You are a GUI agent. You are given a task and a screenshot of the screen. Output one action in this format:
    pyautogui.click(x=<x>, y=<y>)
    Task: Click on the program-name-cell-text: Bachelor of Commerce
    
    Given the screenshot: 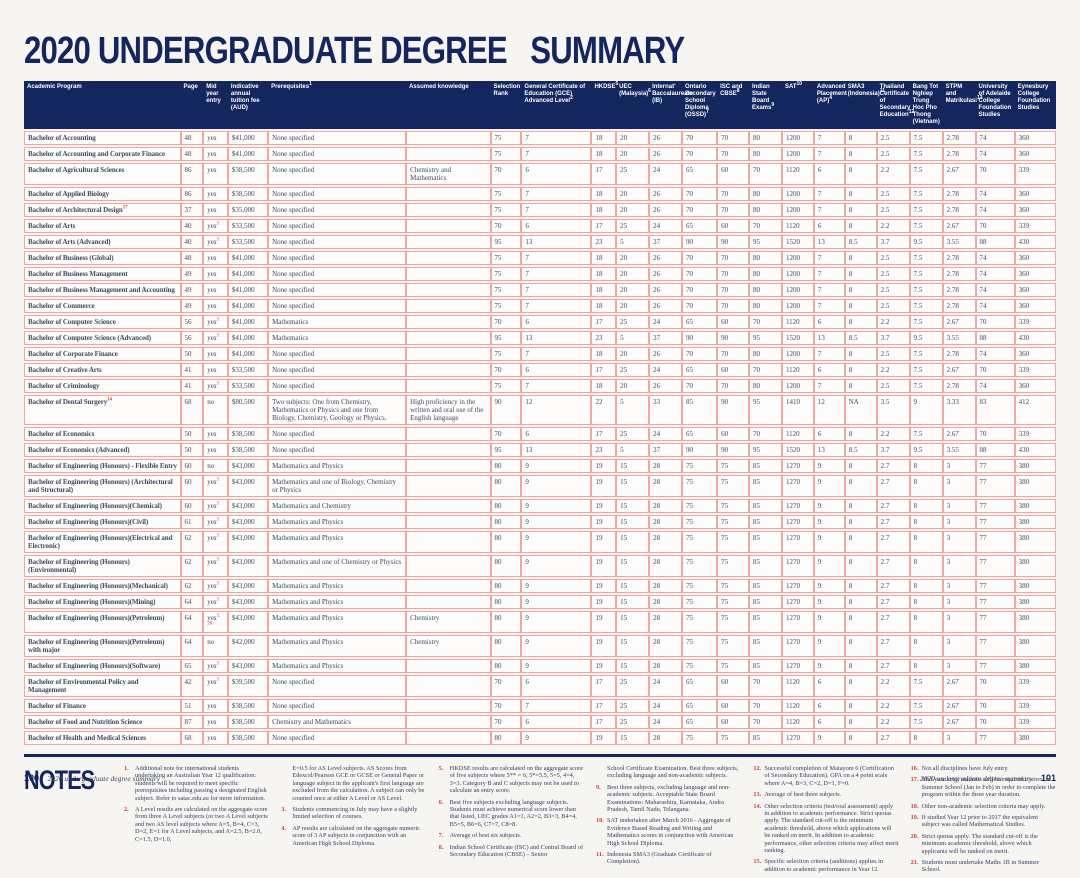 What is the action you would take?
    pyautogui.click(x=61, y=306)
    